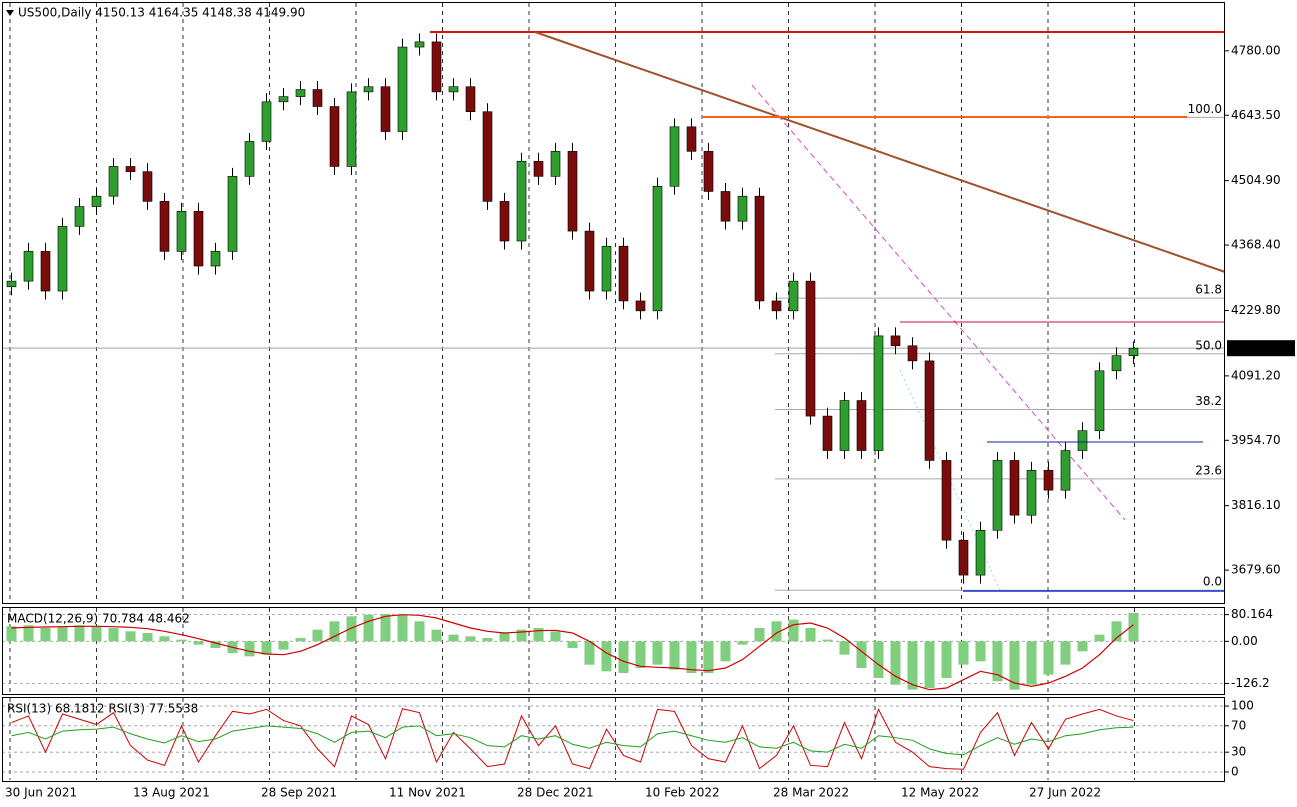 The height and width of the screenshot is (807, 1297). I want to click on menu-triangle, so click(10, 13).